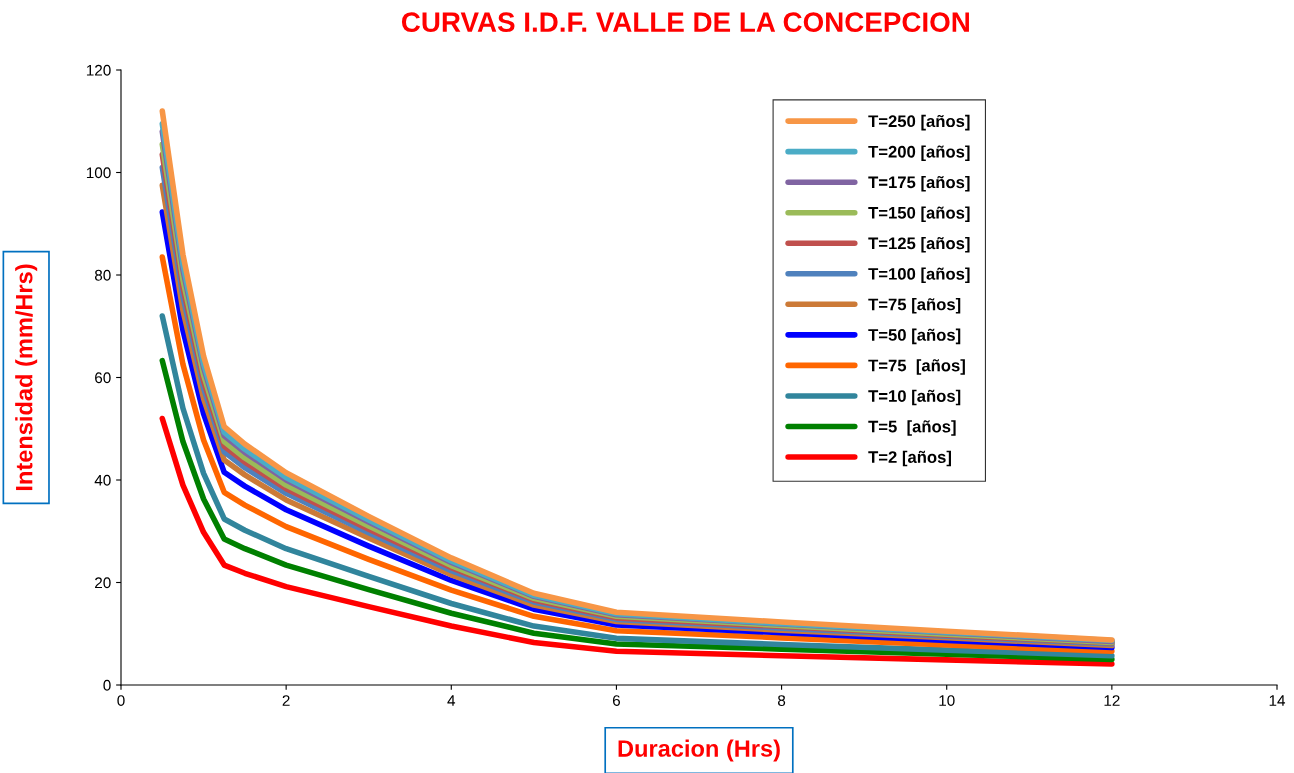 The height and width of the screenshot is (773, 1294). Describe the element at coordinates (103, 583) in the screenshot. I see `y-tick-label: 20` at that location.